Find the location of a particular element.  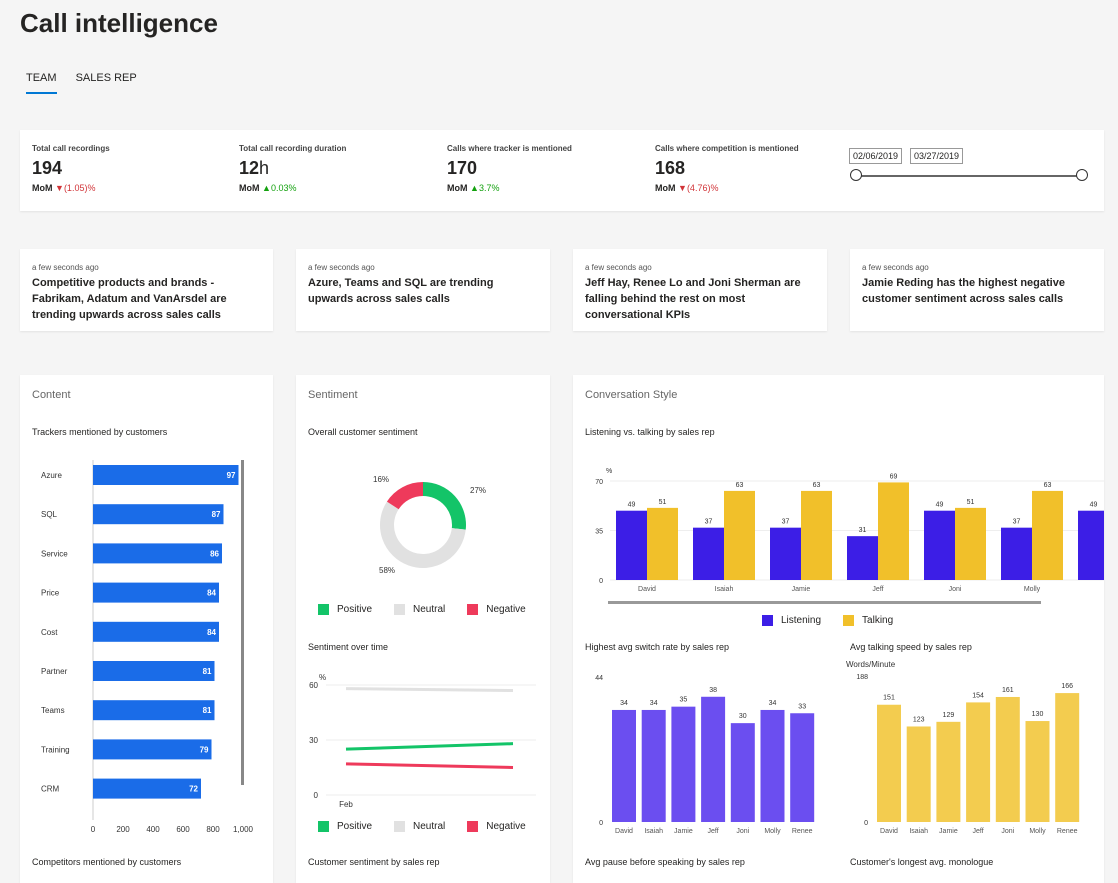

kpi-label: Total call recordings is located at coordinates (71, 148).